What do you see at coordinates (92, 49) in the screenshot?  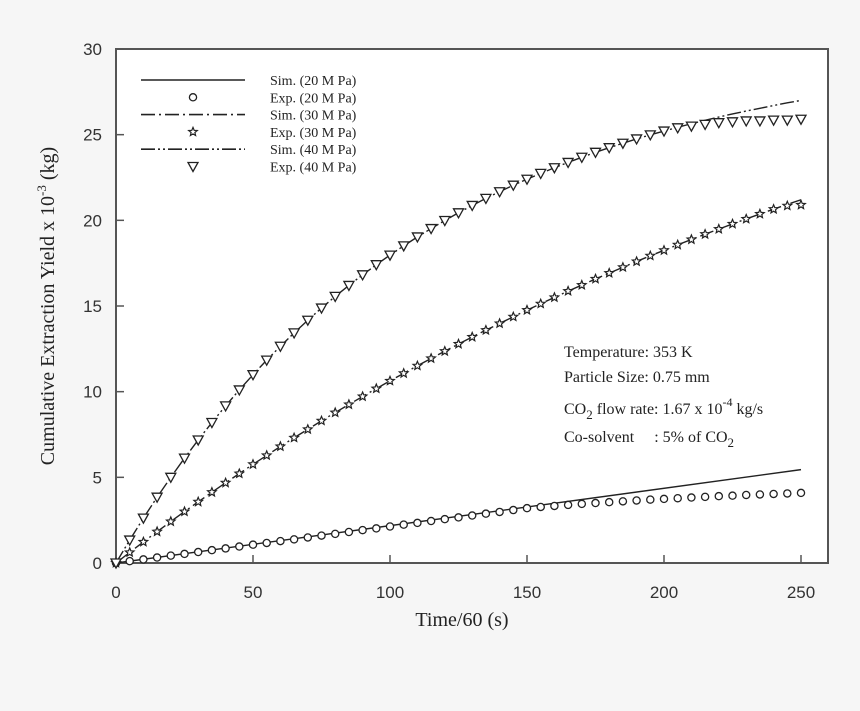 I see `y-tick-label: 30` at bounding box center [92, 49].